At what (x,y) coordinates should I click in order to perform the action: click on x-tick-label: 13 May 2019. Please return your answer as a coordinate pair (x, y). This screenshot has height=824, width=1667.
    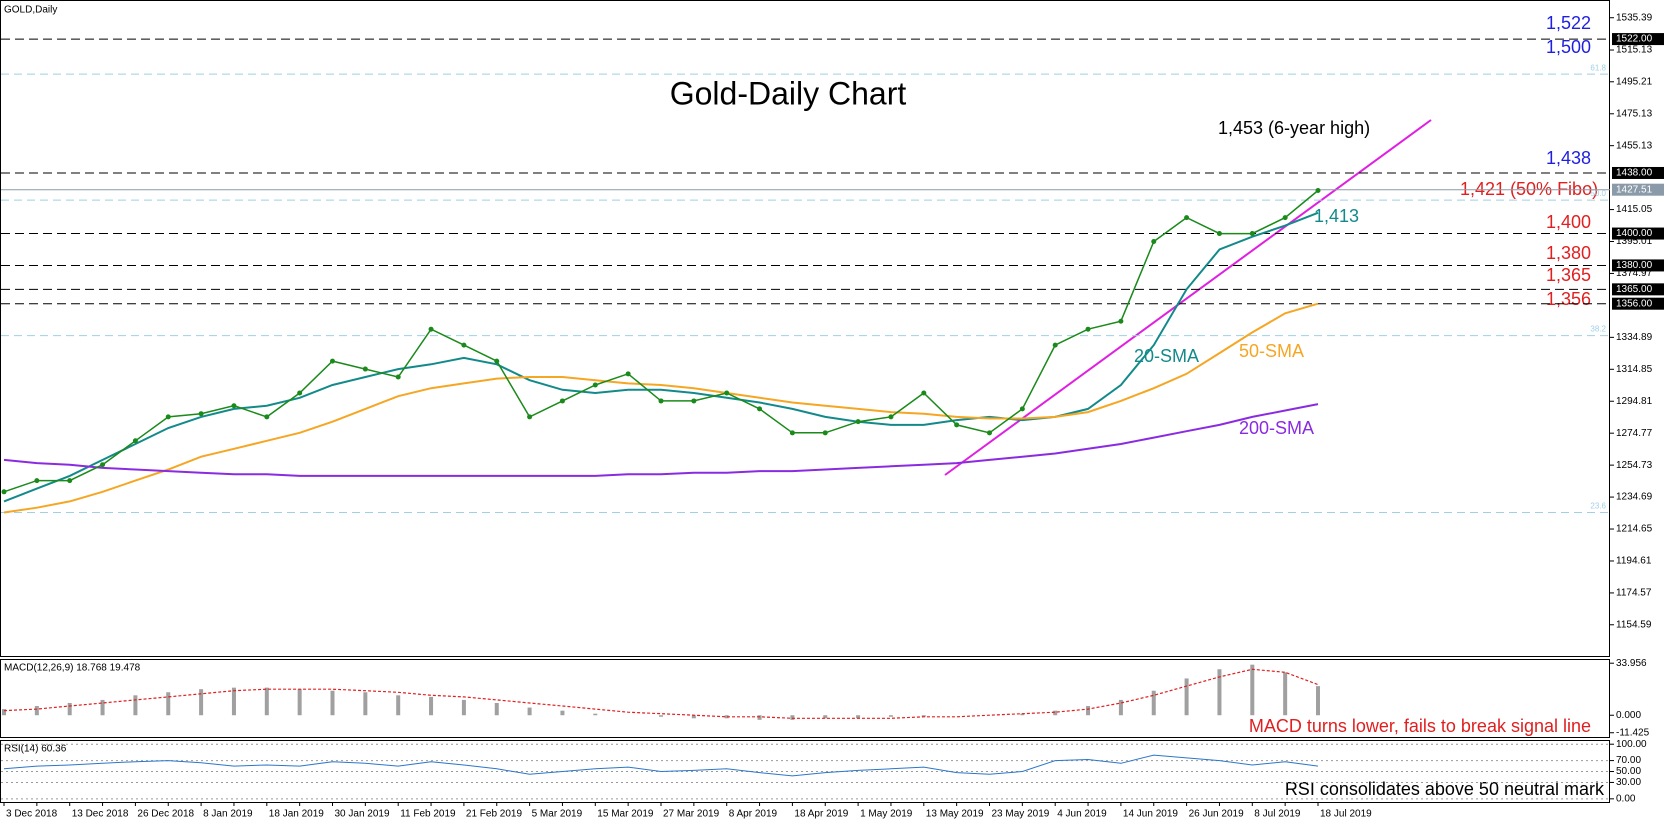
    Looking at the image, I should click on (955, 814).